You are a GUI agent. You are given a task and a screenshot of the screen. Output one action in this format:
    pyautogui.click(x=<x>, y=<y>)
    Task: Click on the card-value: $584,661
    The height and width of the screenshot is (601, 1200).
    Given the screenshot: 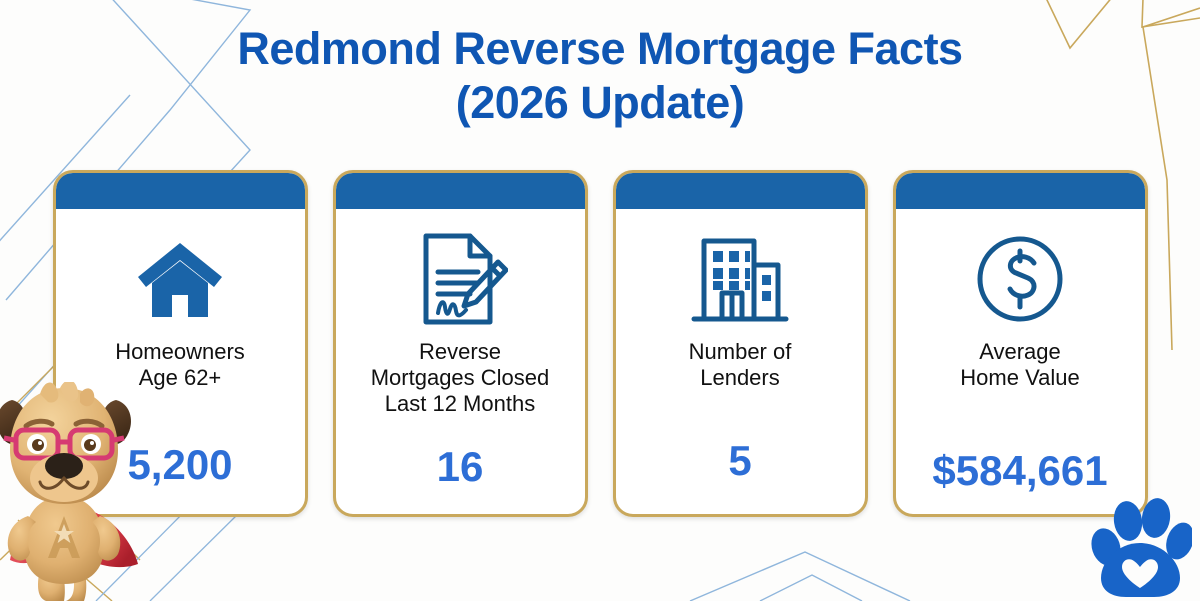 What is the action you would take?
    pyautogui.click(x=1020, y=470)
    